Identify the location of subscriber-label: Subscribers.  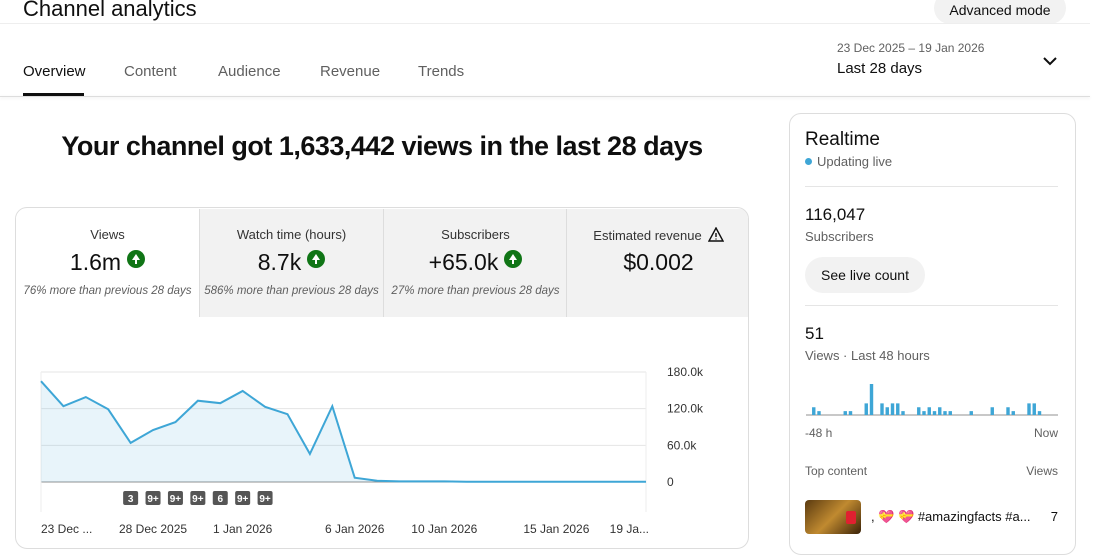
(839, 236).